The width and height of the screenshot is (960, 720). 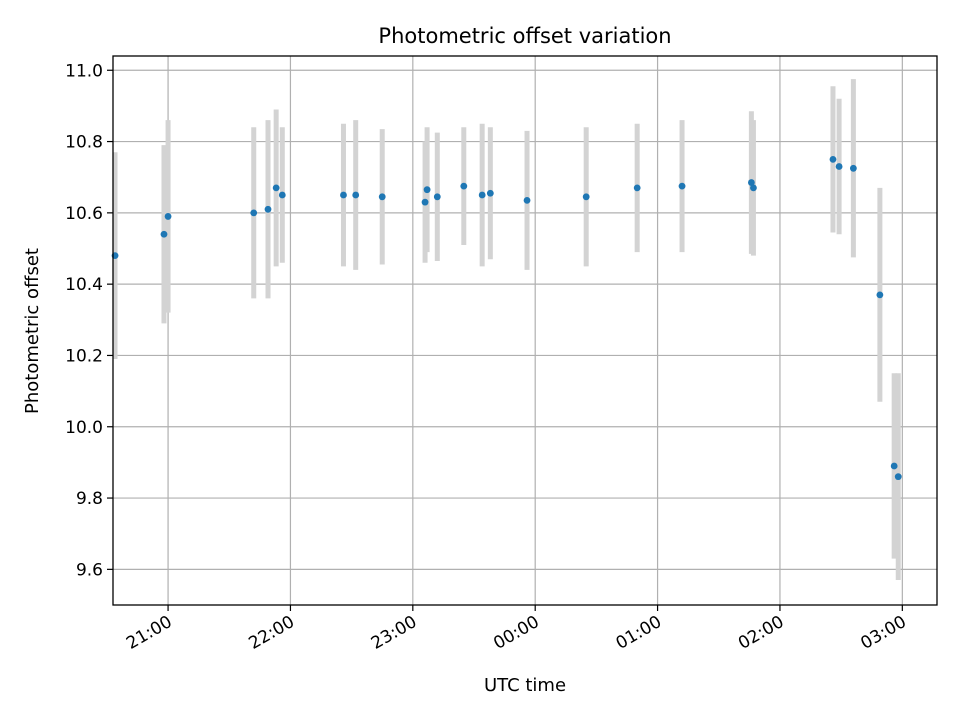 What do you see at coordinates (84, 356) in the screenshot?
I see `y-tick-label: 10.2` at bounding box center [84, 356].